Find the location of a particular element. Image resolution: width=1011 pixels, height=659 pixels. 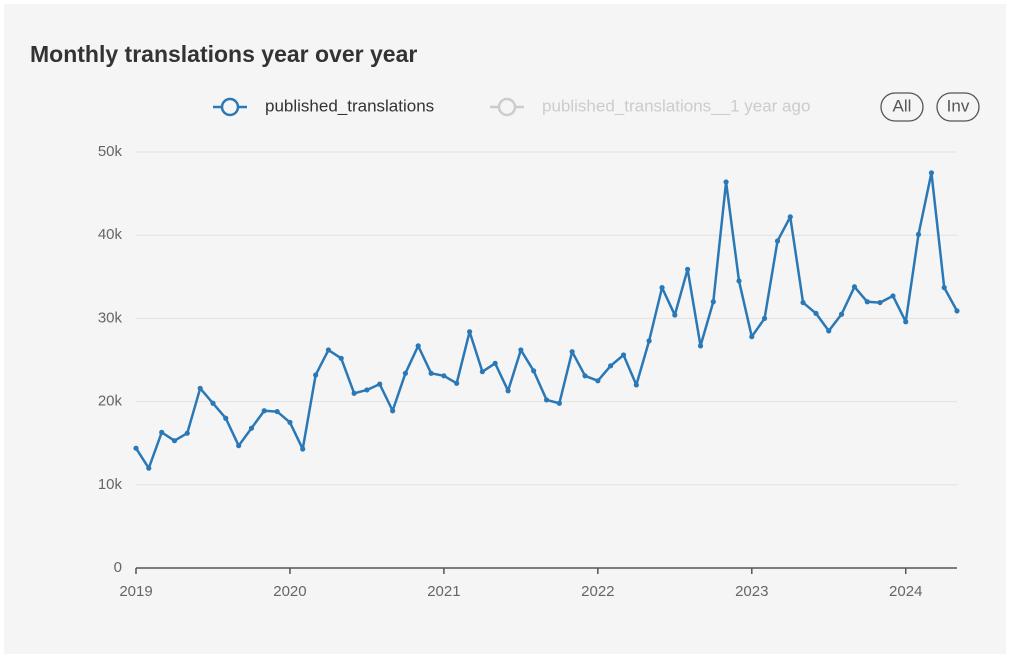

x-tick-label: 2022 is located at coordinates (597, 591).